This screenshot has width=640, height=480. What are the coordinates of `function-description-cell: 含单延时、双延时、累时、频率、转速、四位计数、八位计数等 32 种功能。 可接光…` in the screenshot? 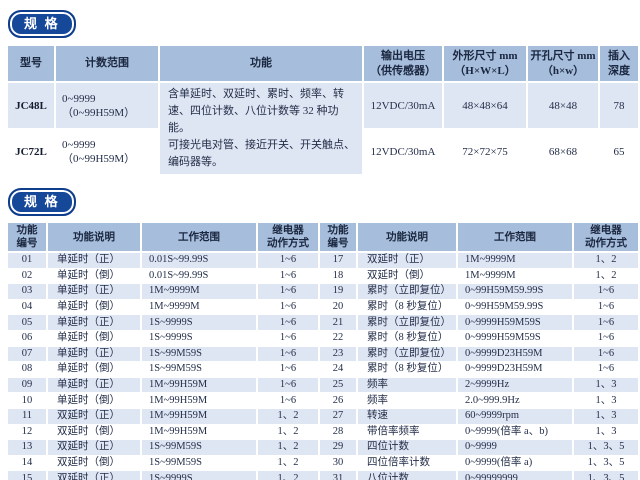 It's located at (262, 129).